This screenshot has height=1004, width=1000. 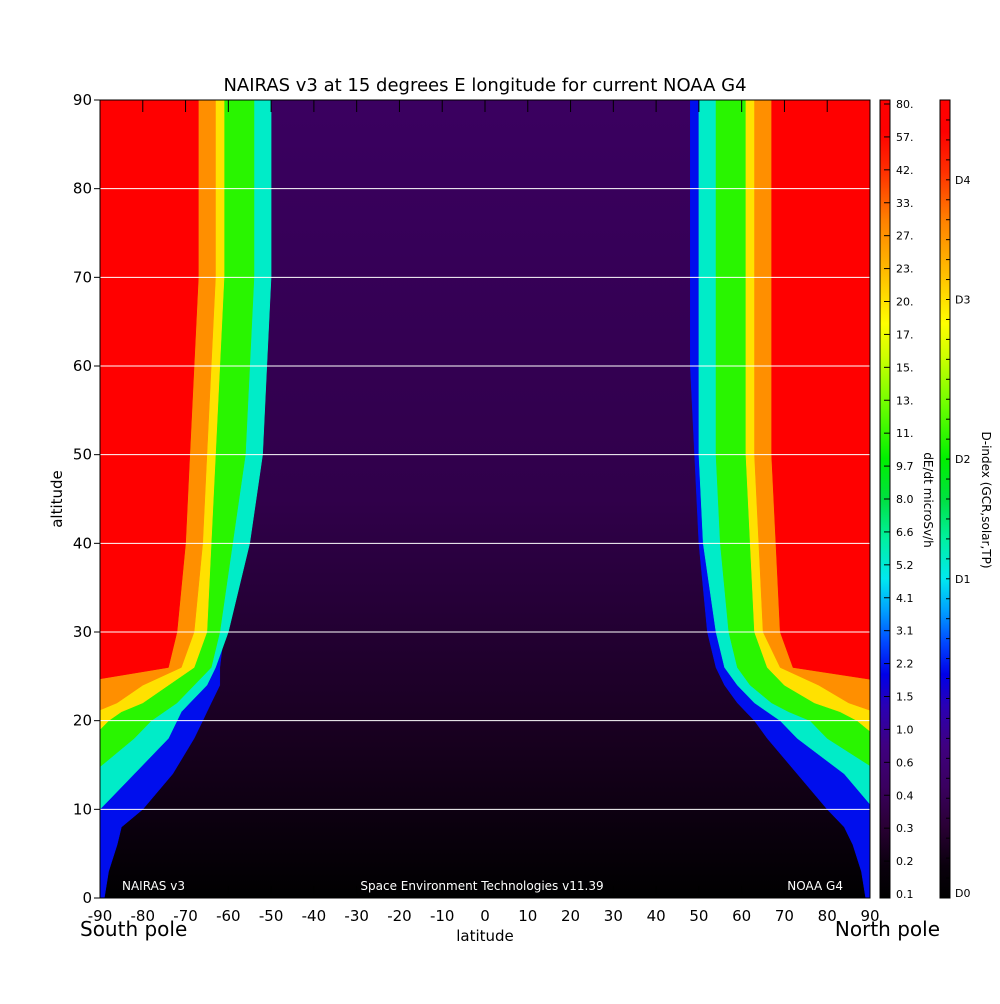 I want to click on x-tick-label: -90, so click(x=100, y=916).